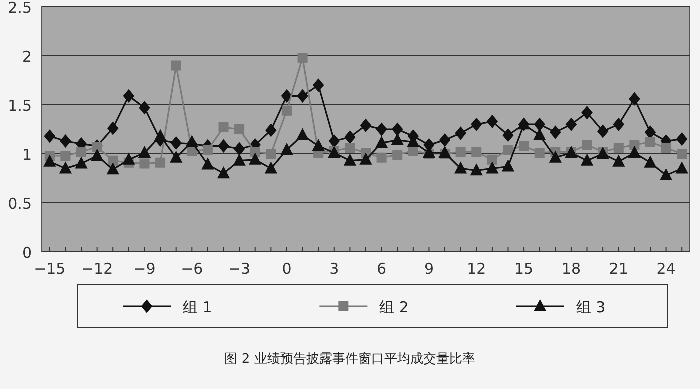 The height and width of the screenshot is (389, 700). What do you see at coordinates (50, 269) in the screenshot?
I see `x-tick-label: −15` at bounding box center [50, 269].